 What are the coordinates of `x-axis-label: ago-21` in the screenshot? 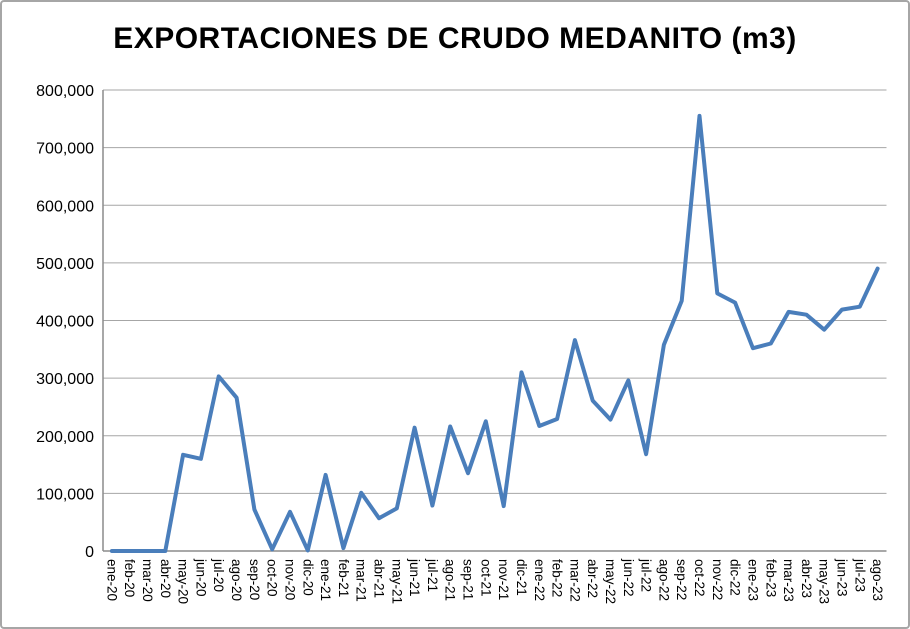 It's located at (450, 580).